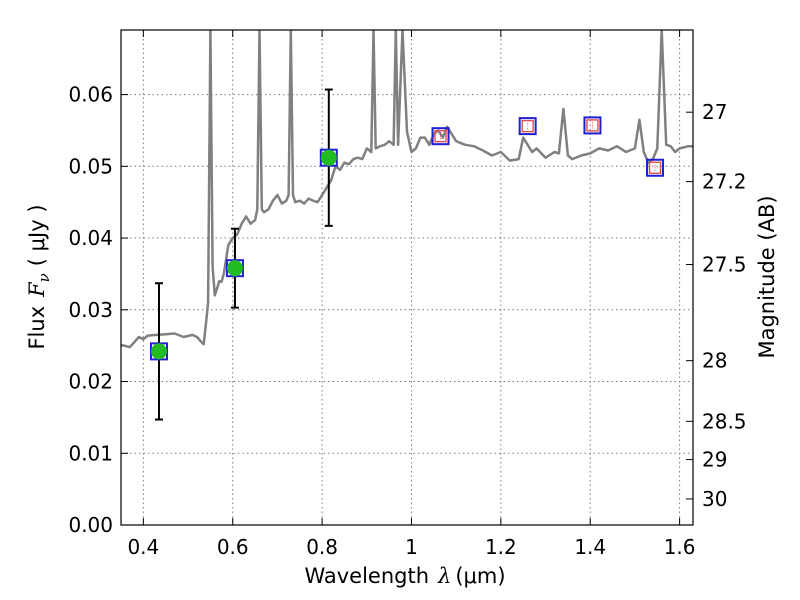 Image resolution: width=800 pixels, height=600 pixels. I want to click on x-tick-label: 0.4, so click(143, 547).